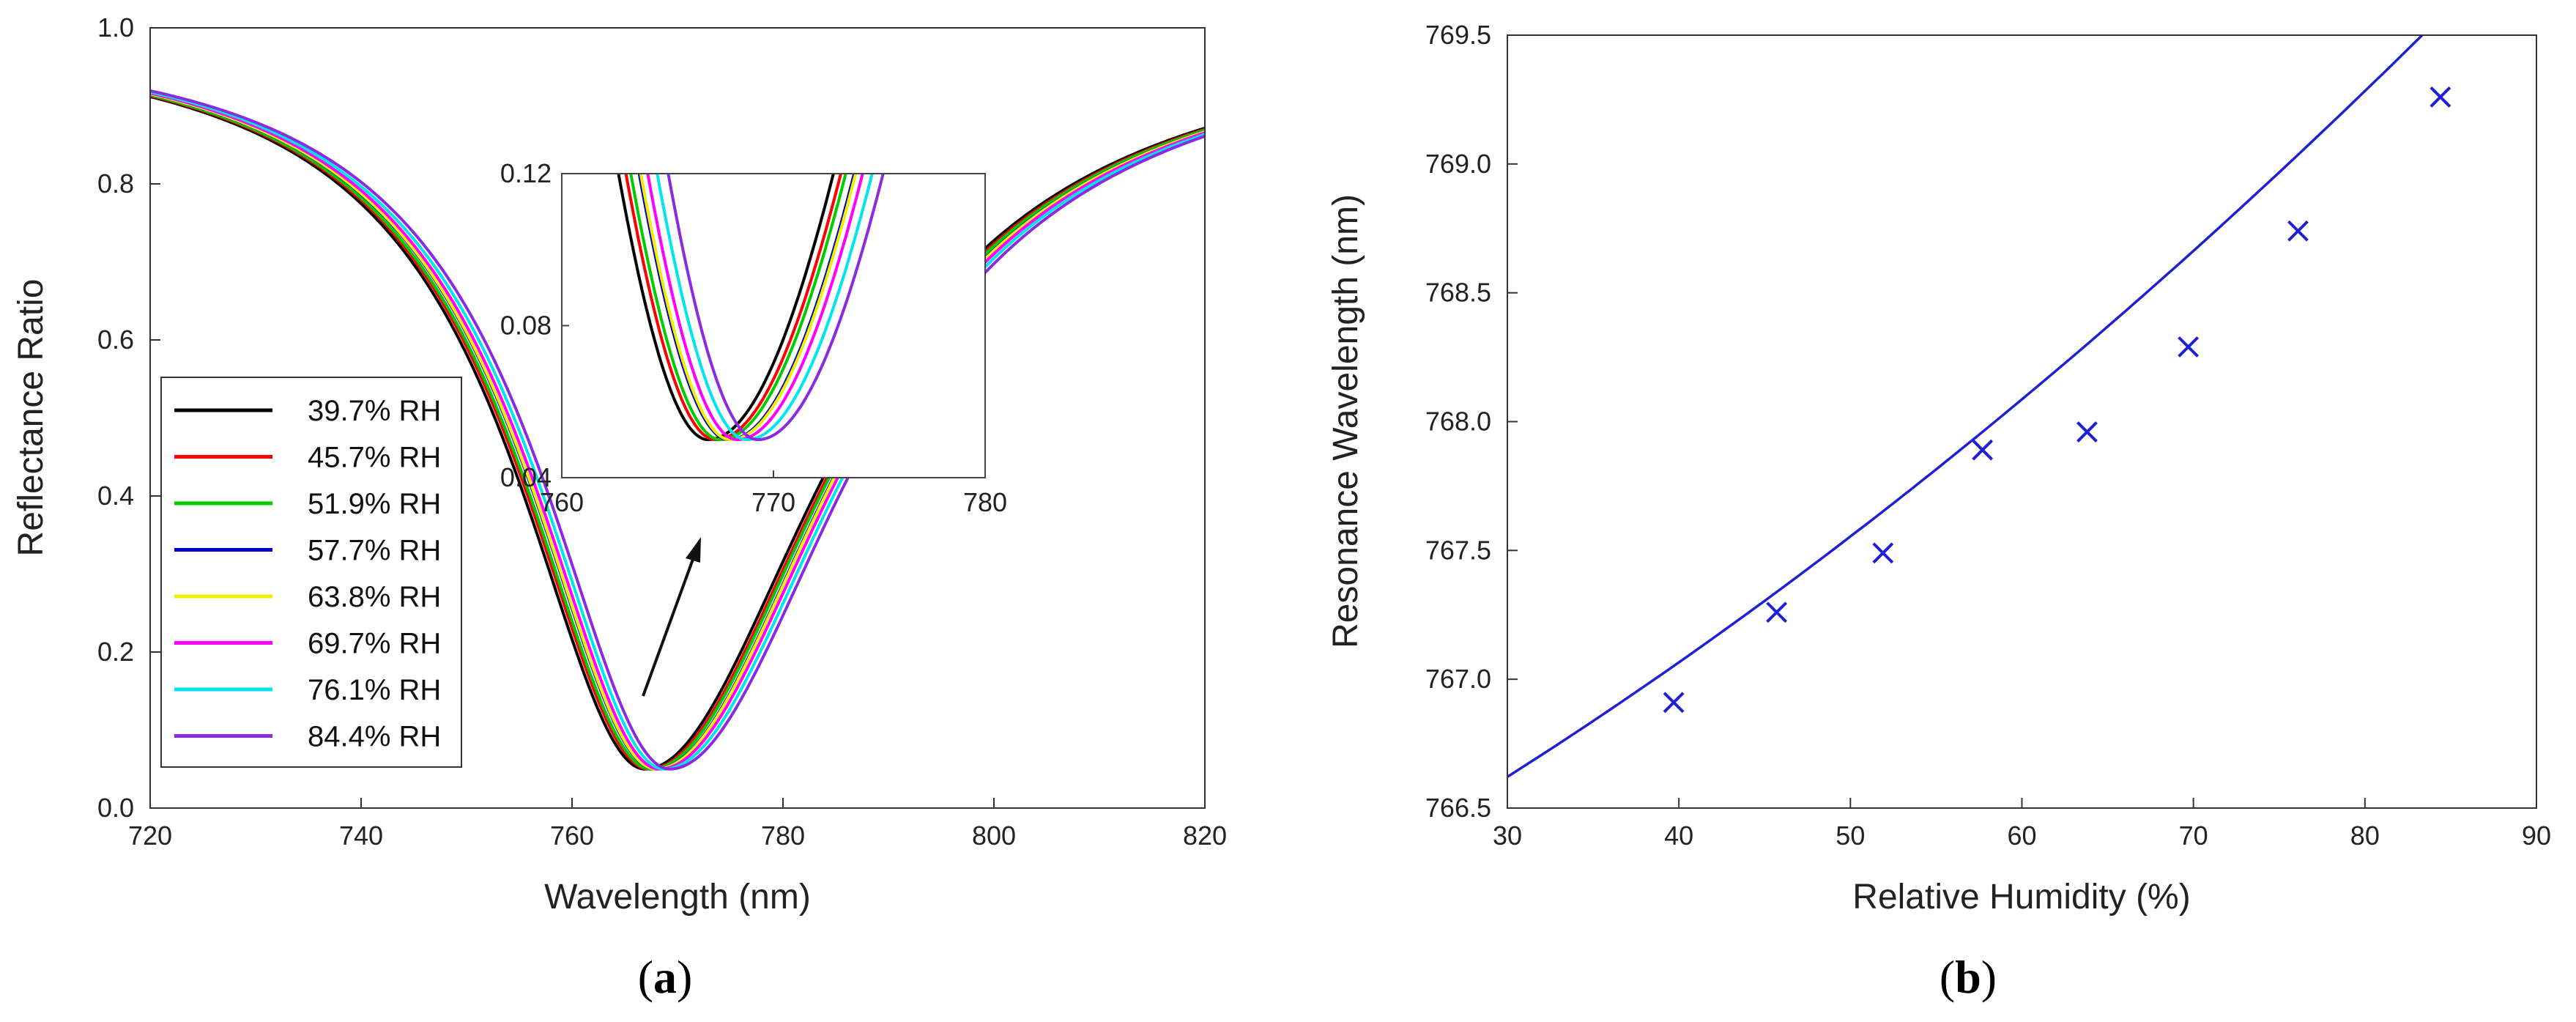 Image resolution: width=2576 pixels, height=1022 pixels. Describe the element at coordinates (1345, 421) in the screenshot. I see `panel-b-y-axis-title: Resonance Wavelength (nm)` at that location.